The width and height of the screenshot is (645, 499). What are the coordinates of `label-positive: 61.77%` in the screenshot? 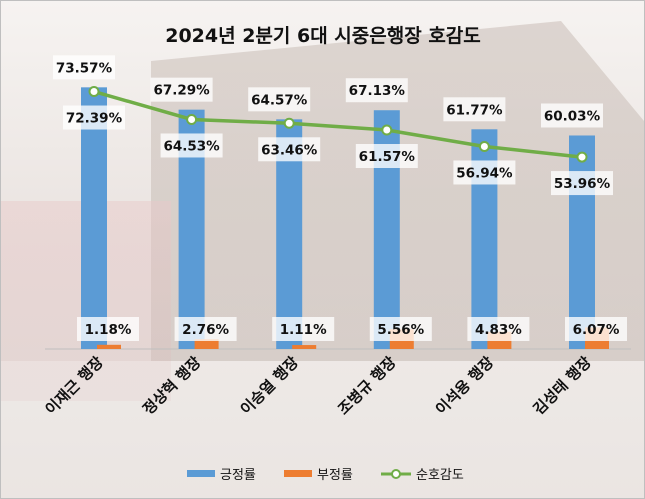 It's located at (474, 110).